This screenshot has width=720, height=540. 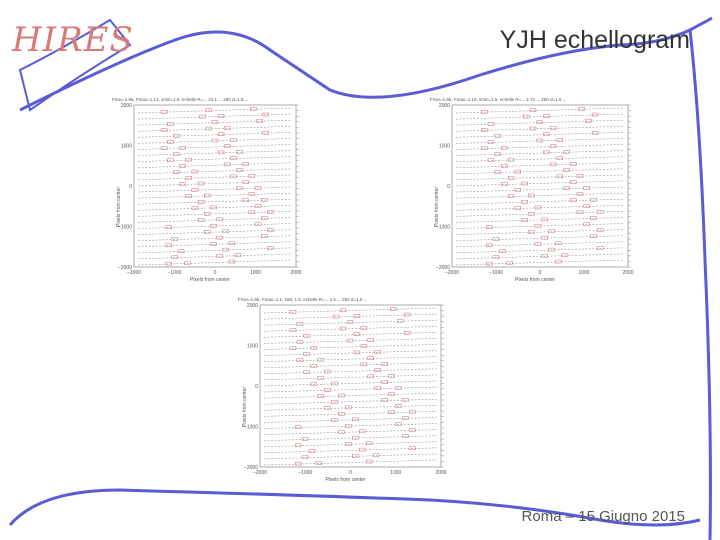 I want to click on x-tick-label: −1000, so click(x=305, y=473).